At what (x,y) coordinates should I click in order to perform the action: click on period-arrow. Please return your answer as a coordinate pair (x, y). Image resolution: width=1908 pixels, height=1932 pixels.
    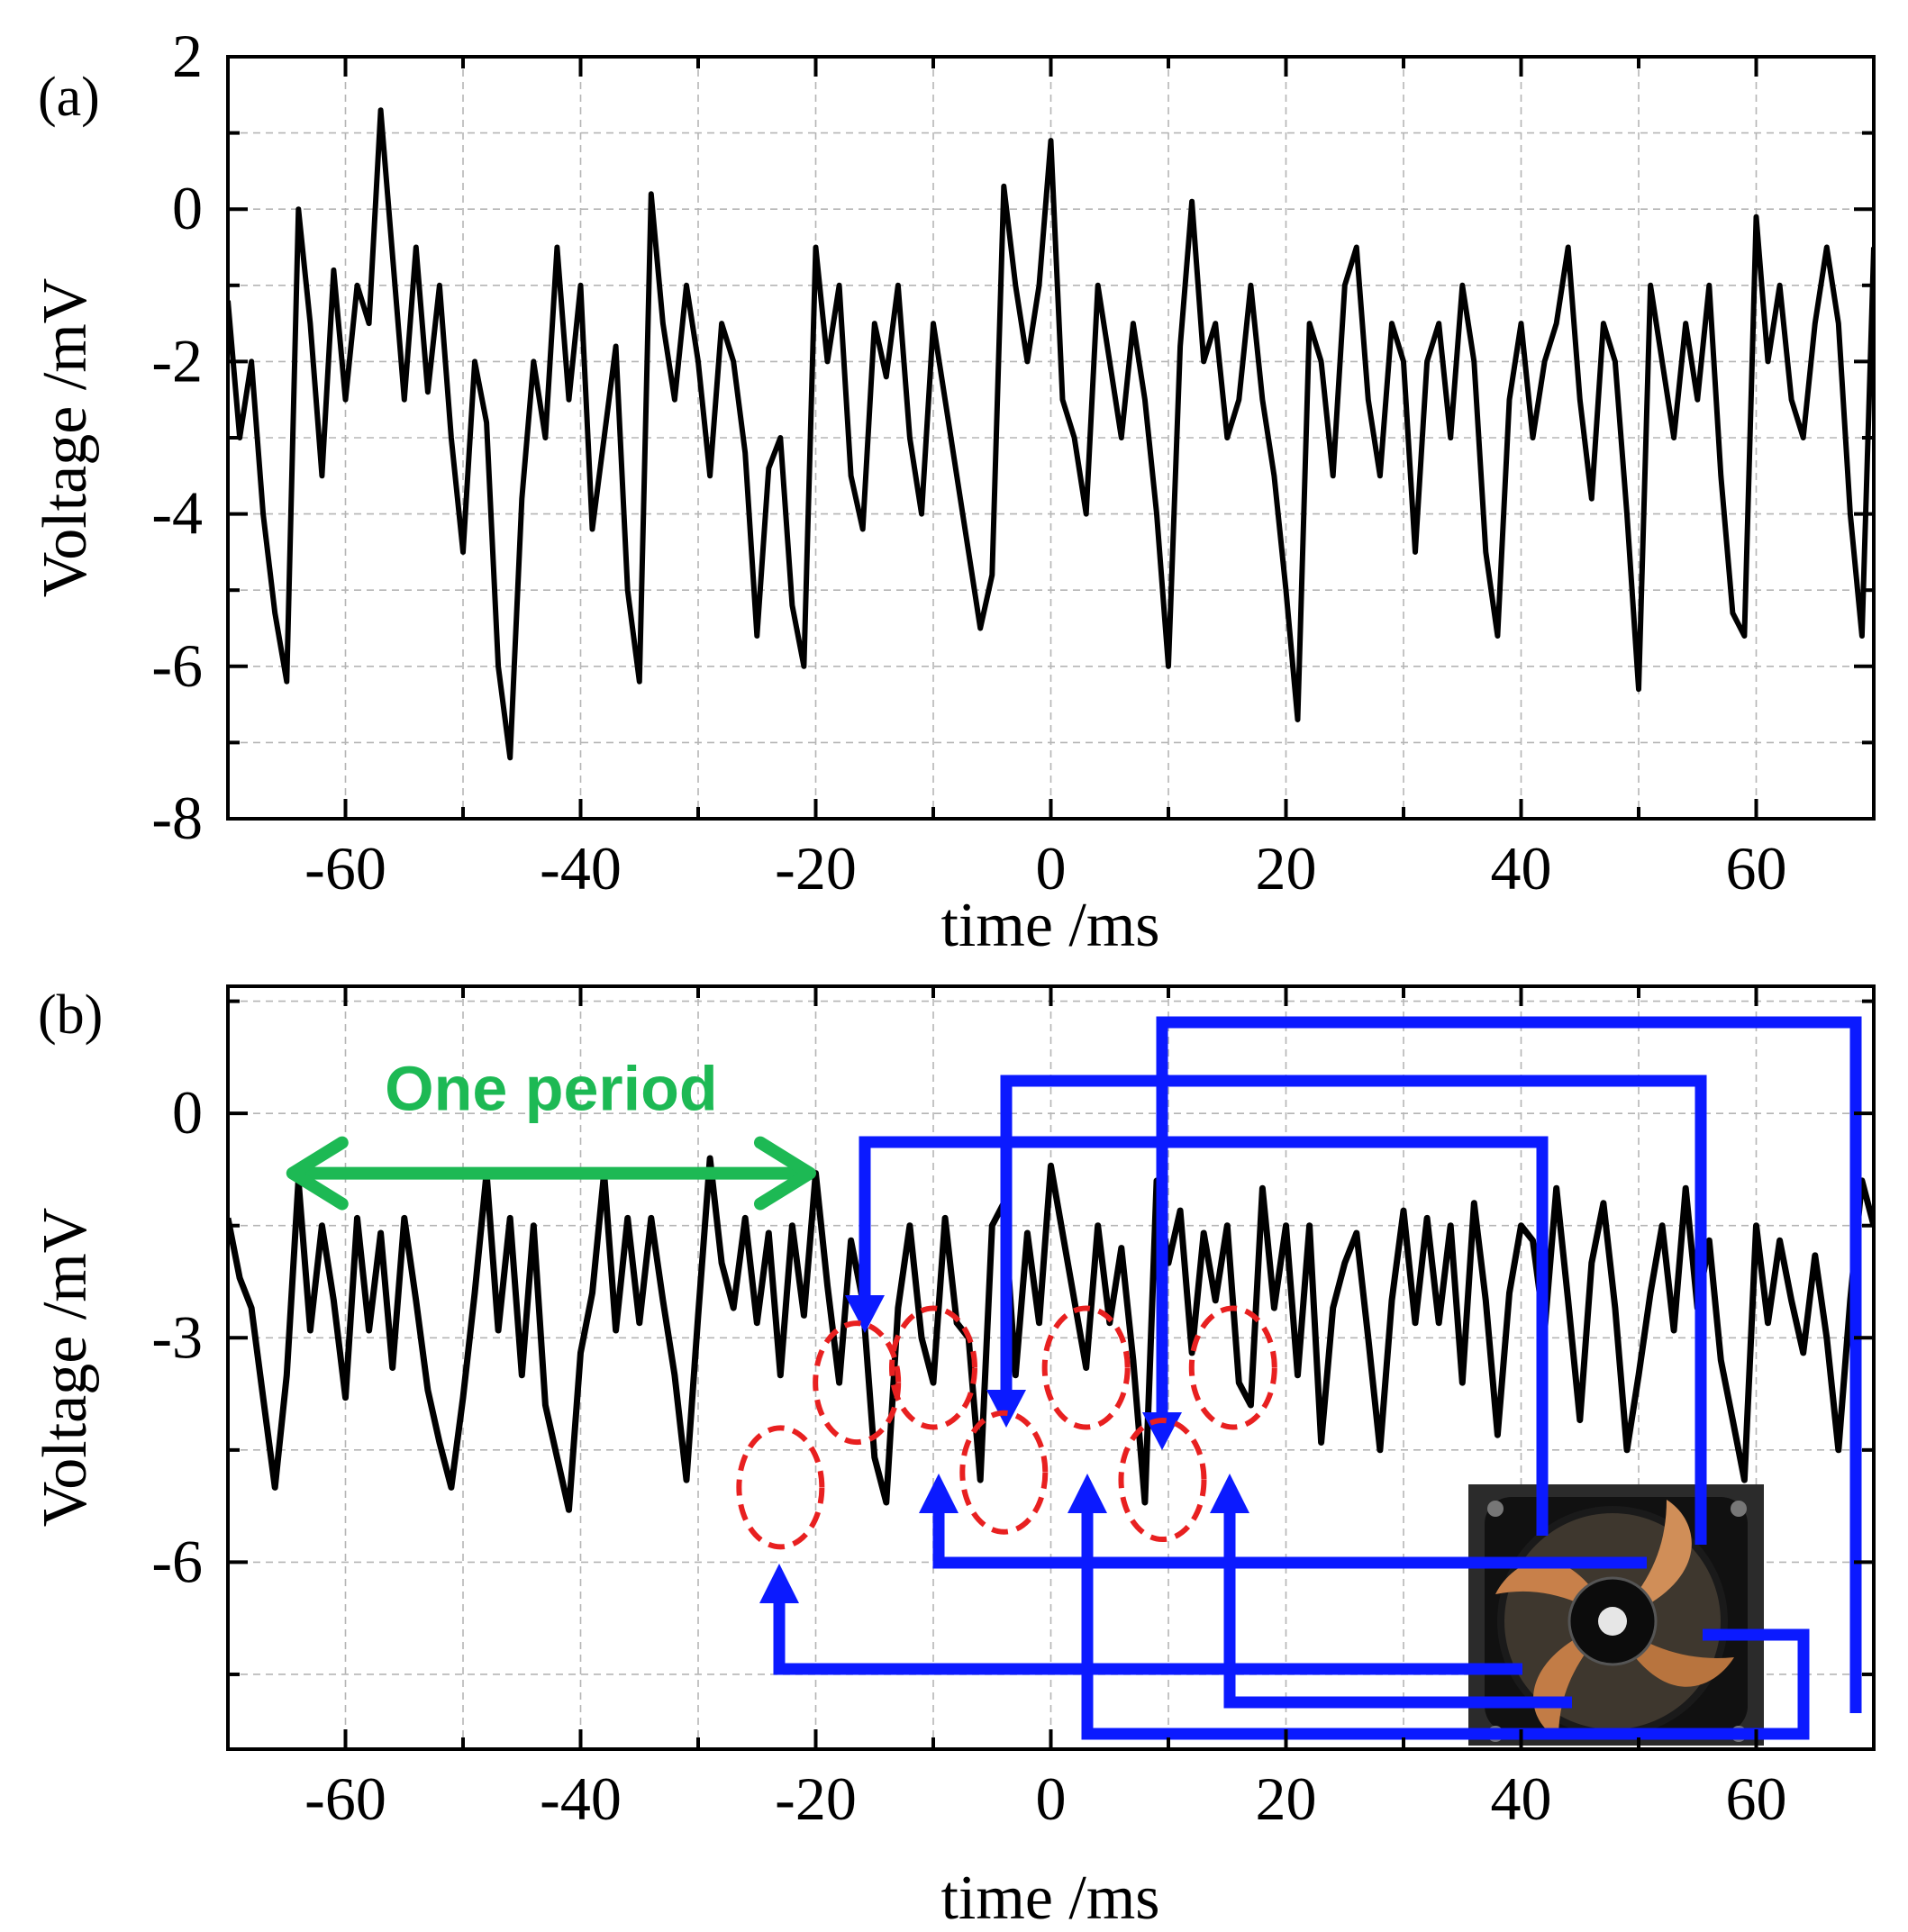
    Looking at the image, I should click on (551, 1173).